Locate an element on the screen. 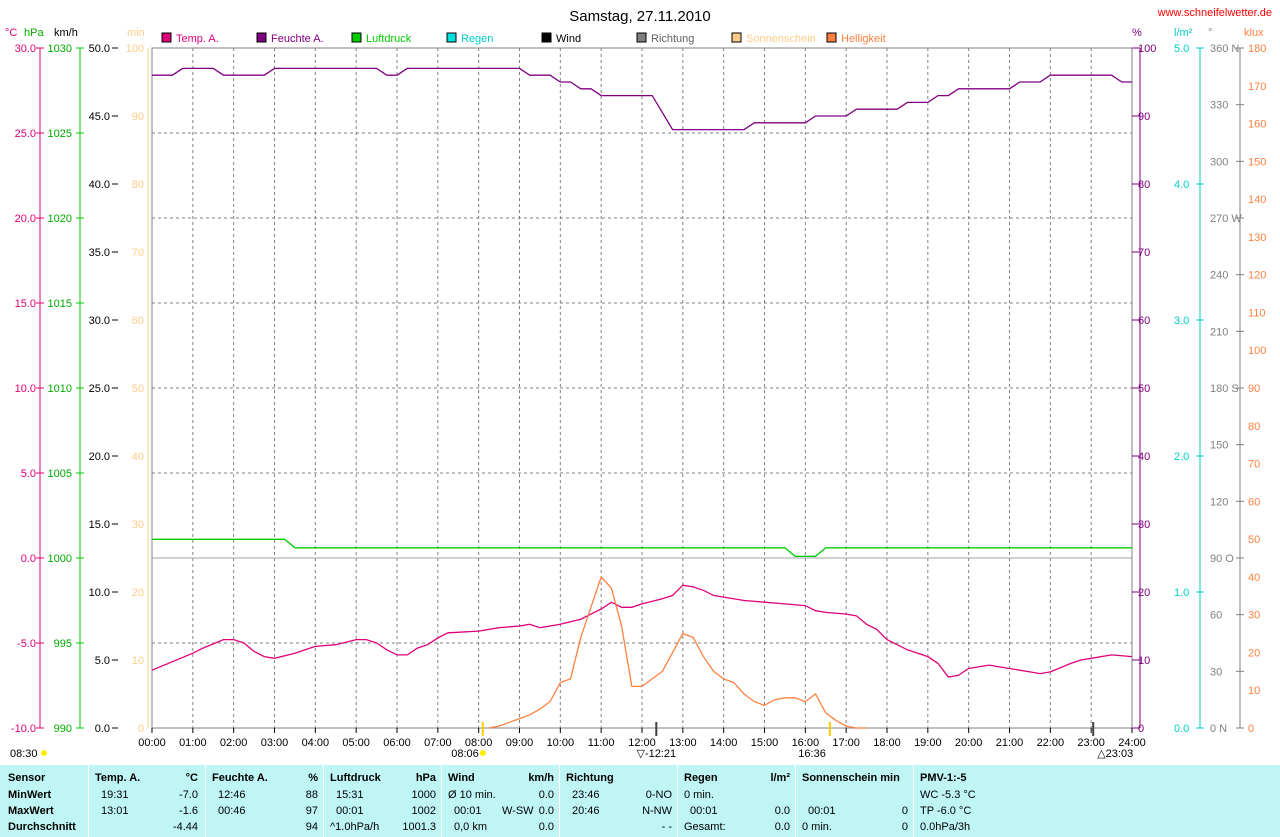  website-label: www.schneifelwetter.de is located at coordinates (1214, 13).